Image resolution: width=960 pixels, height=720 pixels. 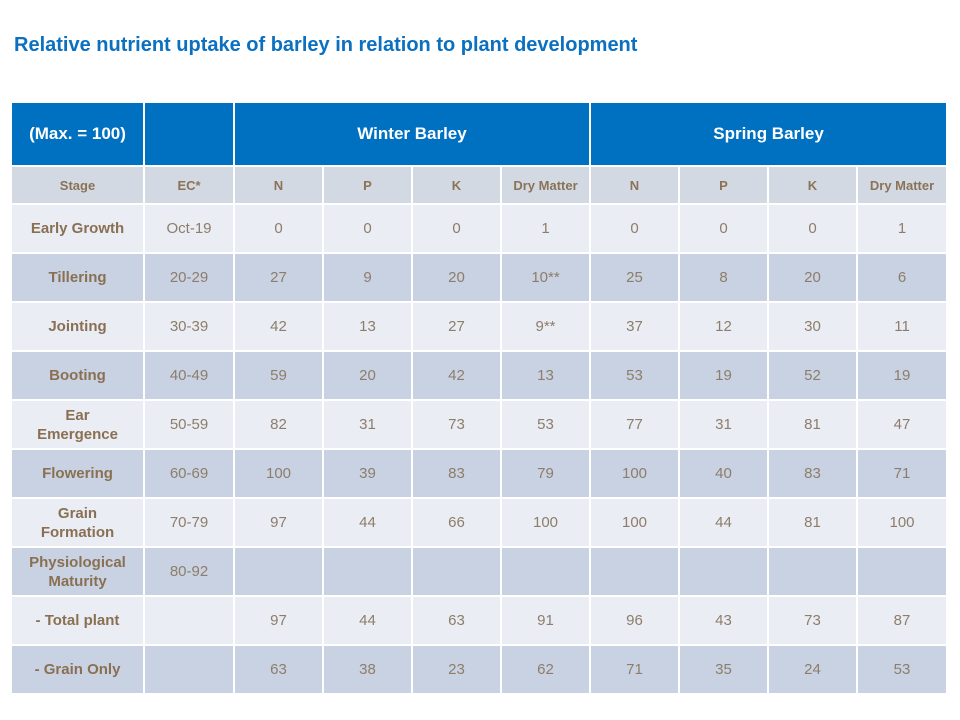 I want to click on value-cell: 35, so click(x=723, y=669).